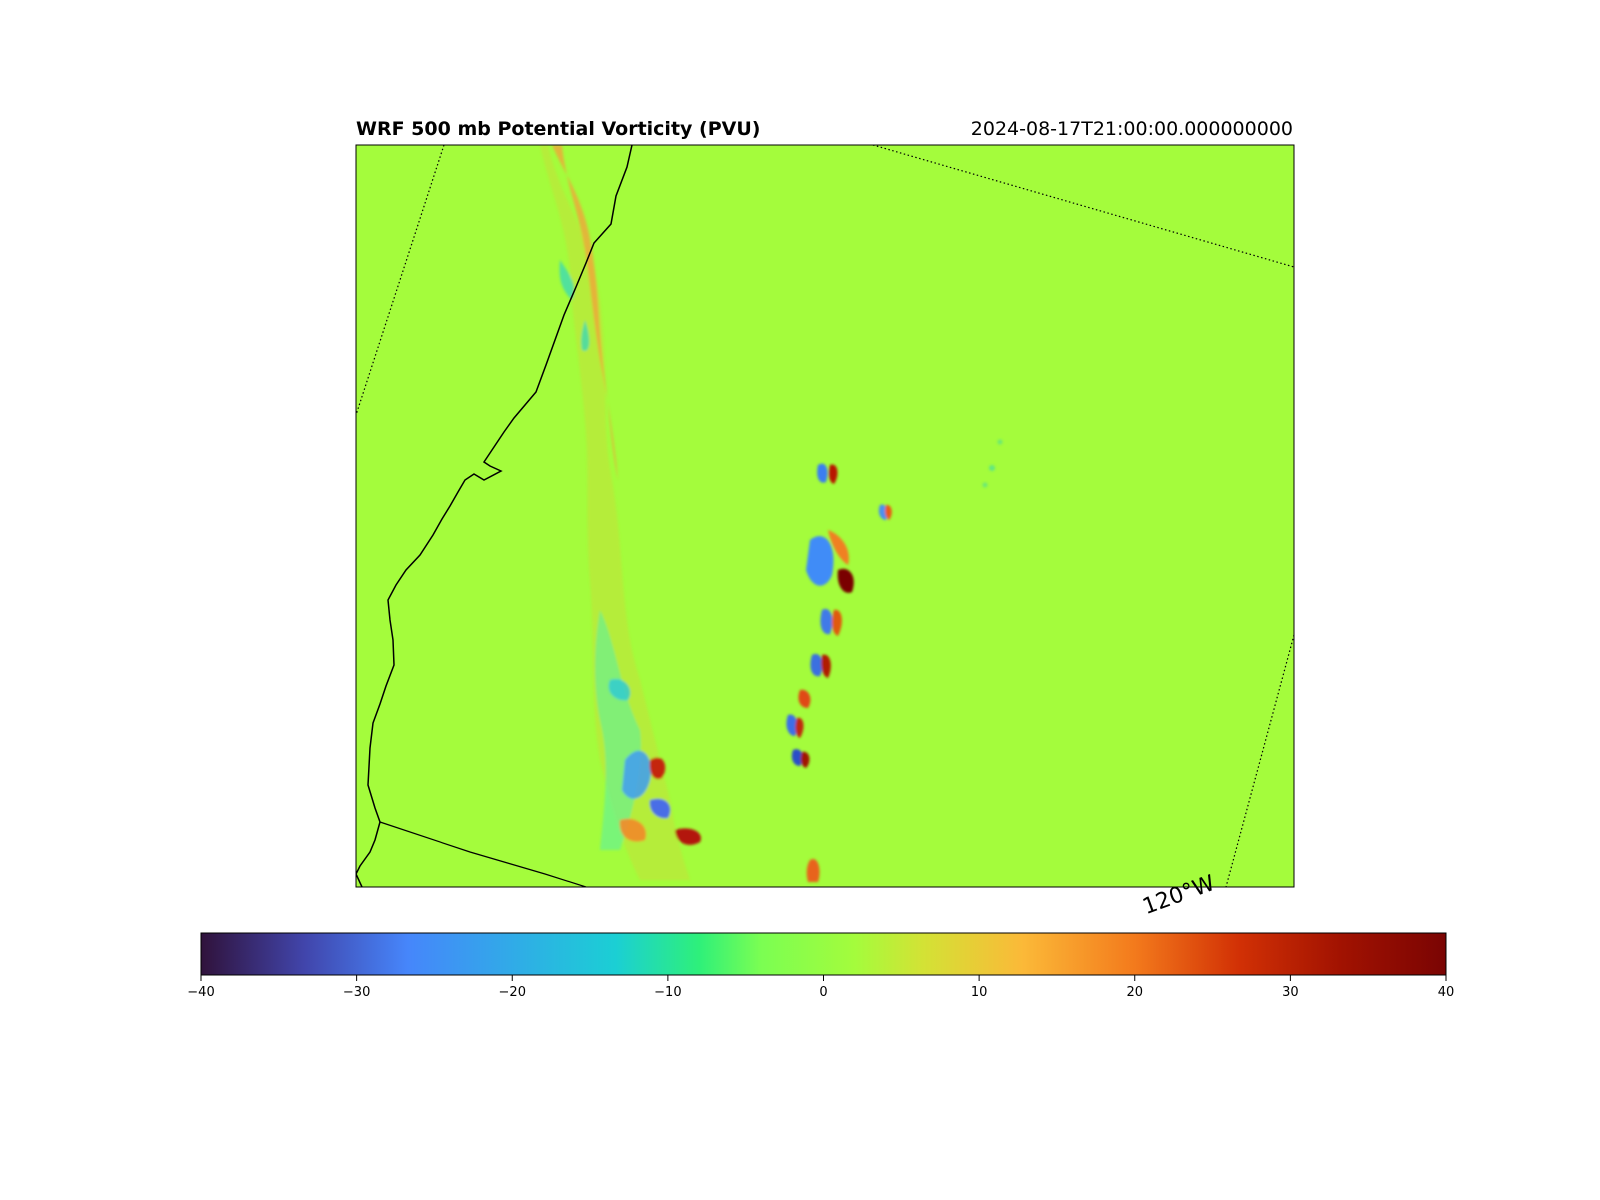  What do you see at coordinates (668, 992) in the screenshot?
I see `colorbar-tick-label: −10` at bounding box center [668, 992].